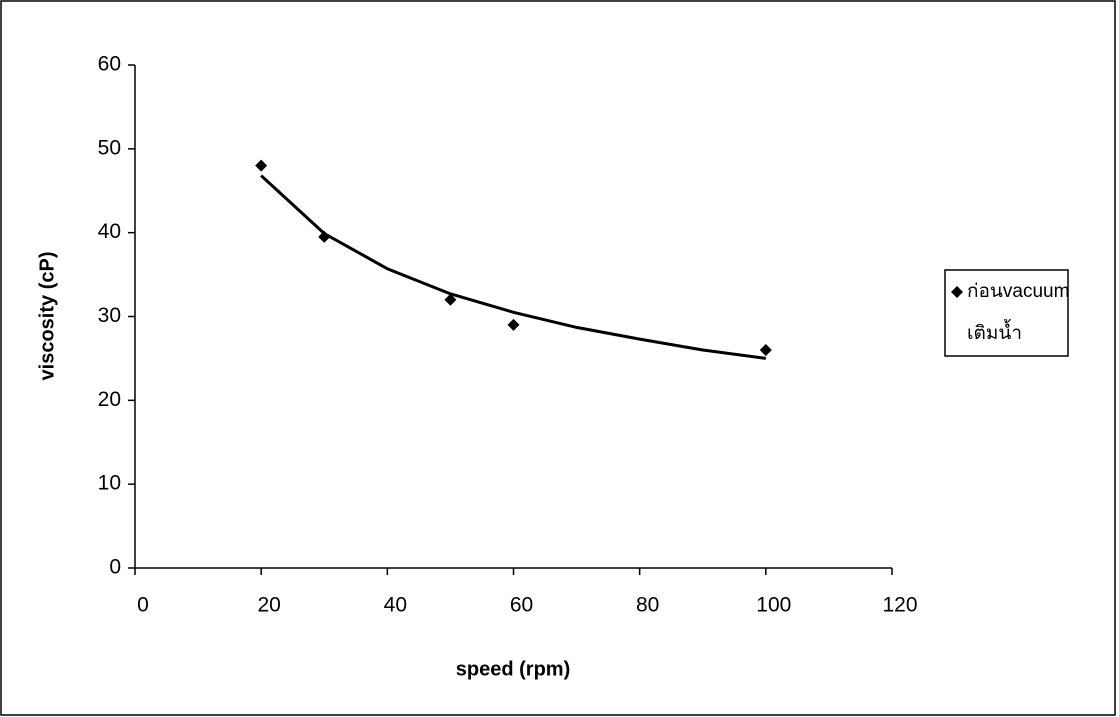 Image resolution: width=1119 pixels, height=717 pixels. Describe the element at coordinates (109, 231) in the screenshot. I see `y-tick-label: 40` at that location.